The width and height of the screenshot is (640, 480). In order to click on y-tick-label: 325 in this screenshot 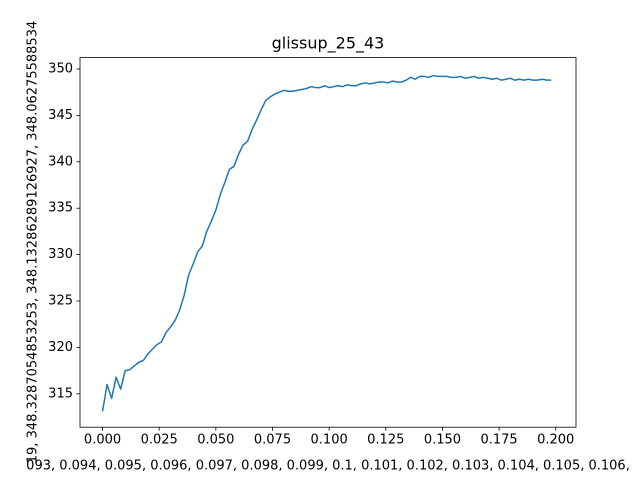, I will do `click(60, 300)`.